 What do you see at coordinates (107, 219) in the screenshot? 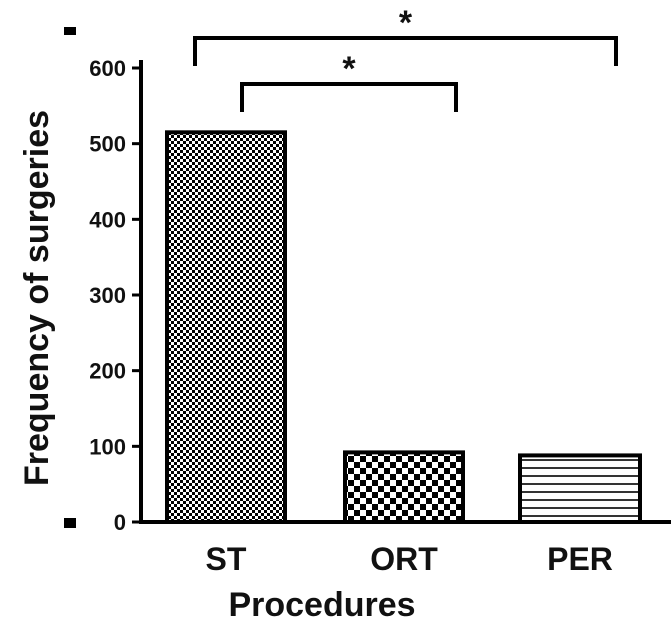
I see `y-tick-label: 400` at bounding box center [107, 219].